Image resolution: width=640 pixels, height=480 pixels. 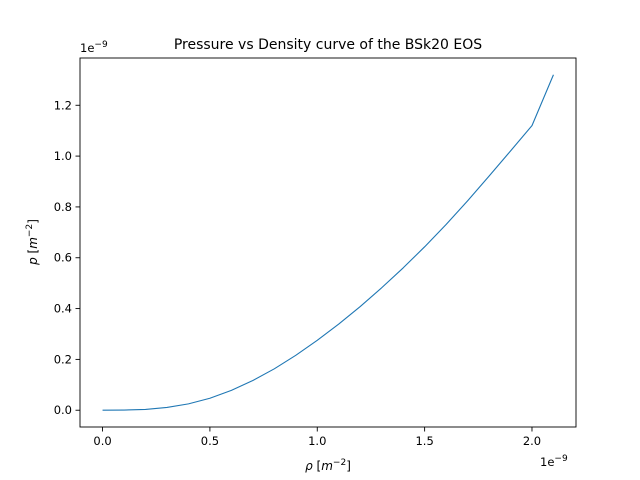 What do you see at coordinates (32, 242) in the screenshot?
I see `y-axis-label: p [m−2]` at bounding box center [32, 242].